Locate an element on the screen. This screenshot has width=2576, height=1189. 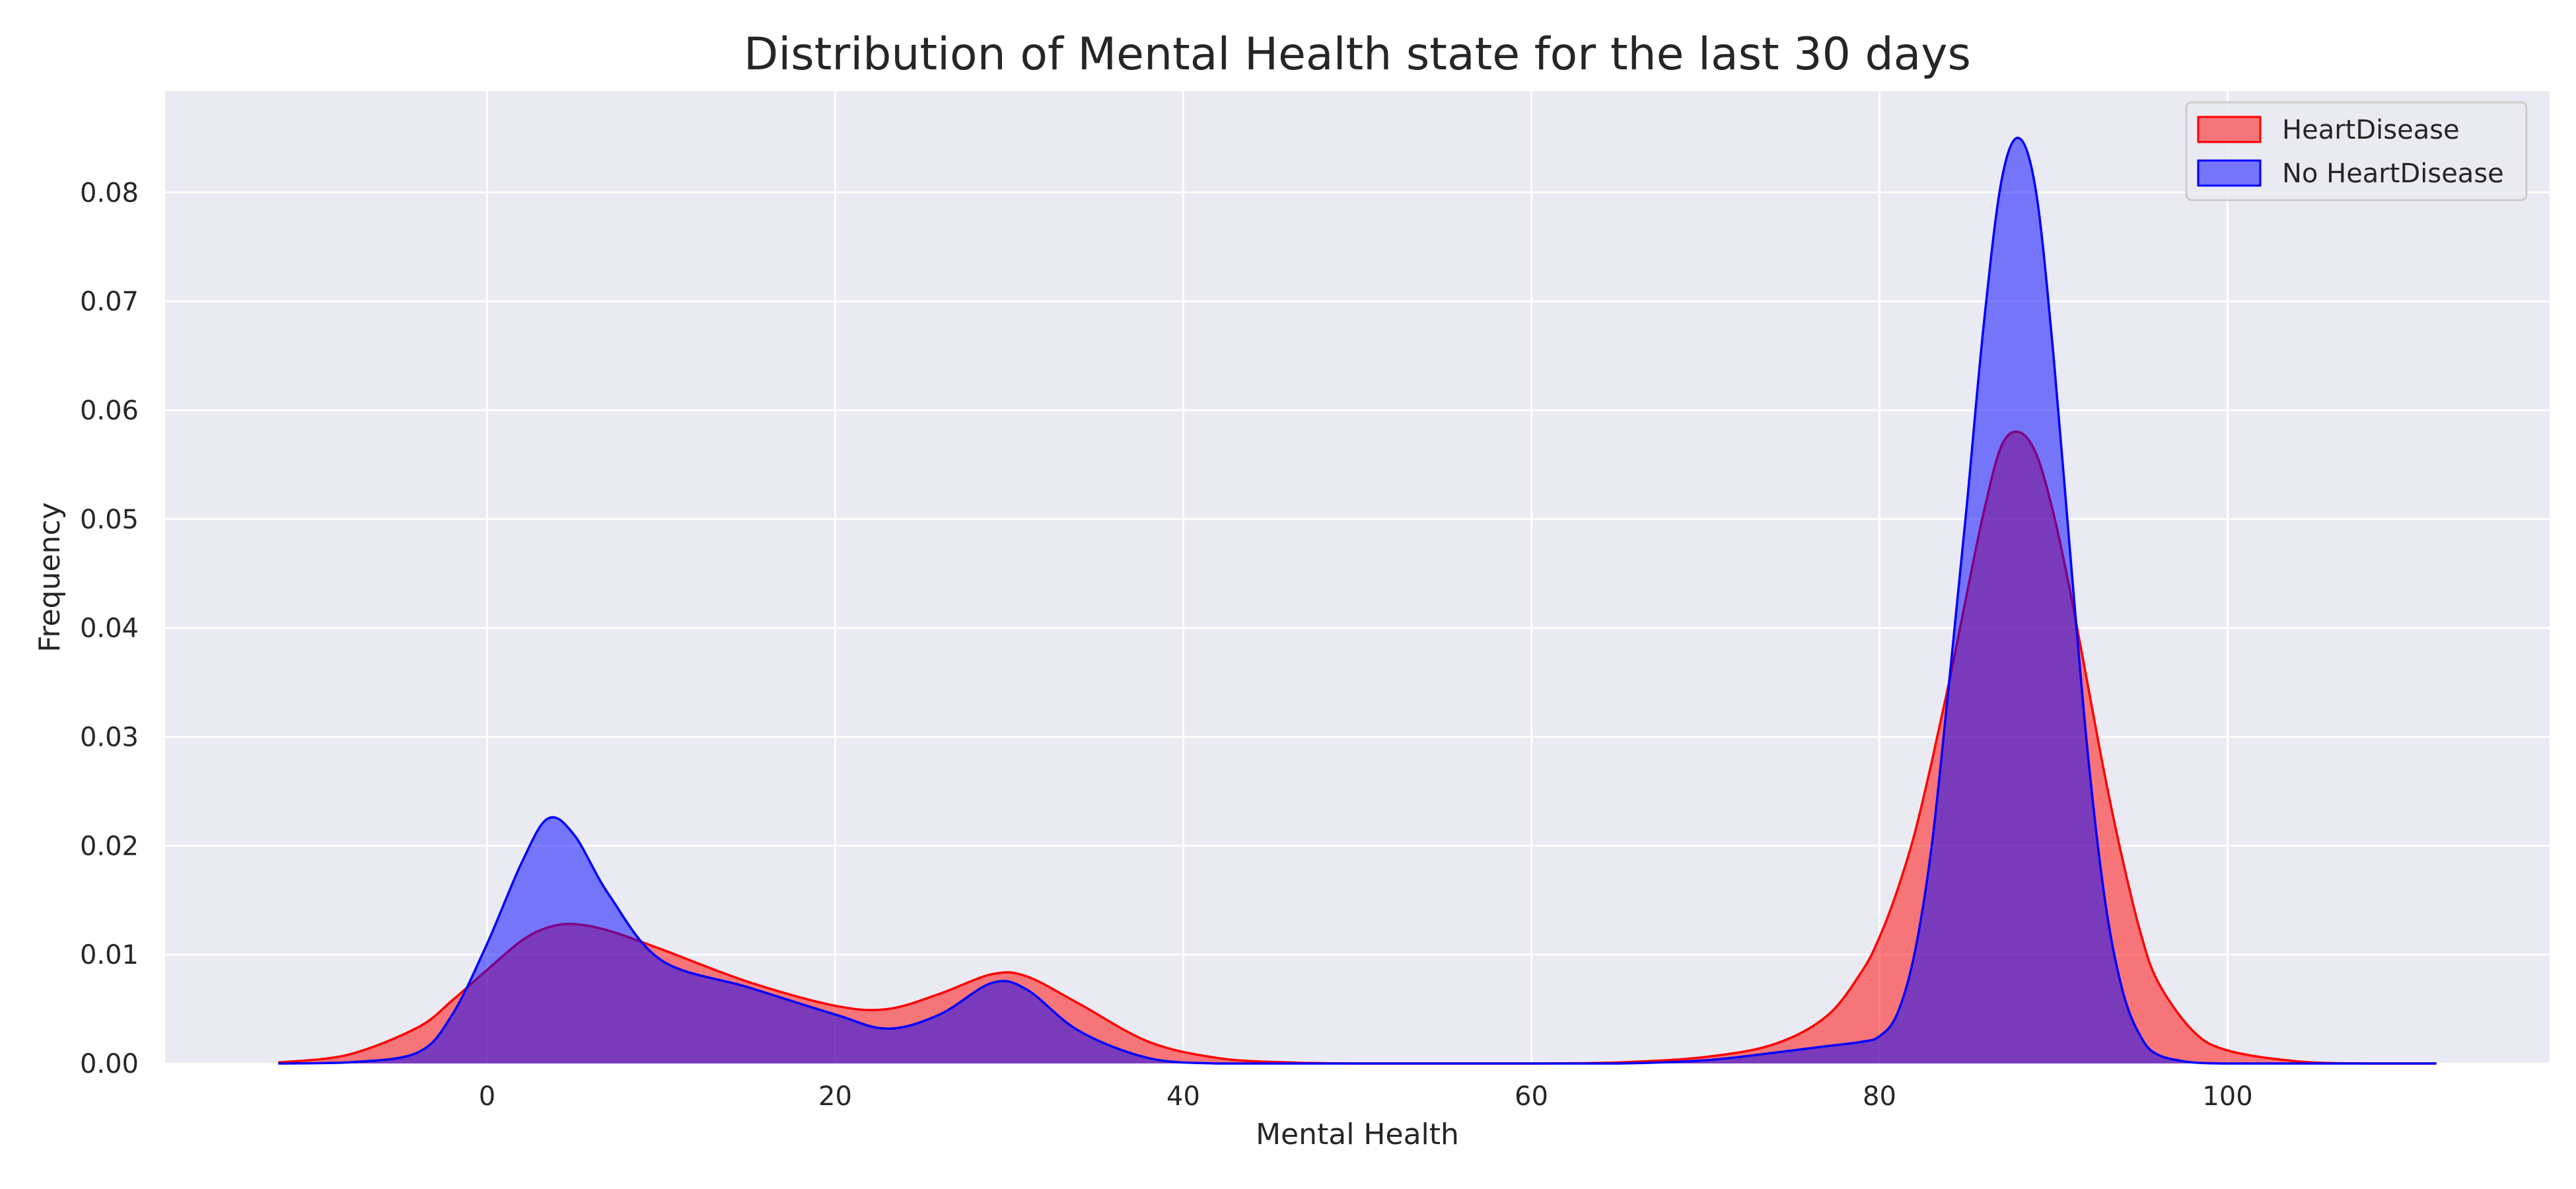
y-tick-label: 0.03 is located at coordinates (110, 737).